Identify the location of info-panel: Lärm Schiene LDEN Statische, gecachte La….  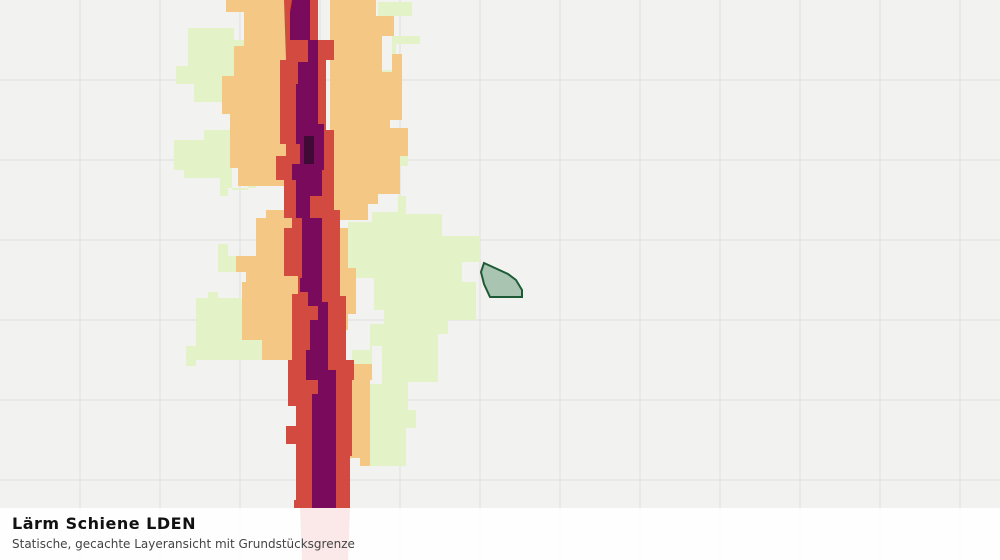
(500, 534).